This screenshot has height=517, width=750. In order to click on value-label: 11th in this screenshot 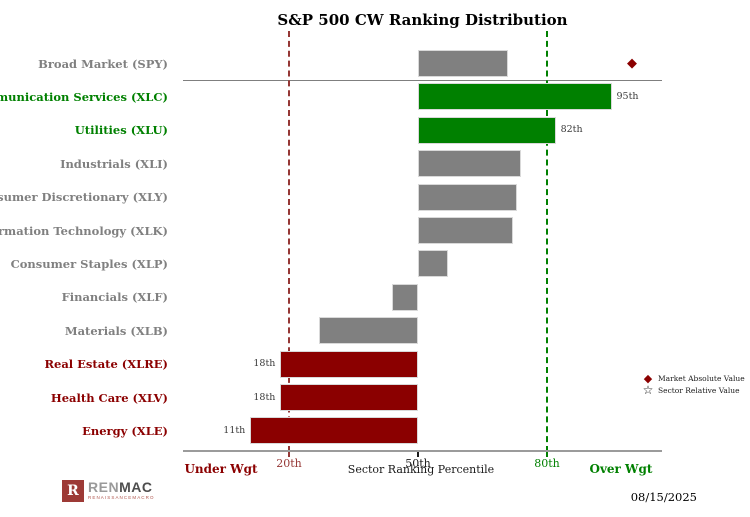, I will do `click(234, 430)`.